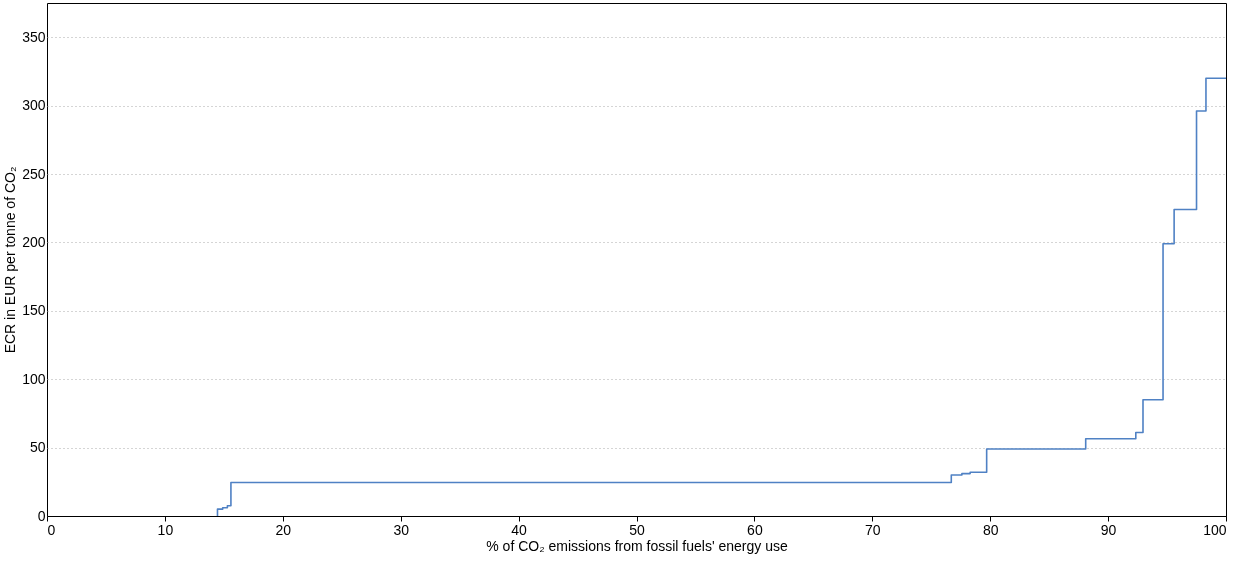  What do you see at coordinates (1215, 529) in the screenshot?
I see `x-tick-label: 100` at bounding box center [1215, 529].